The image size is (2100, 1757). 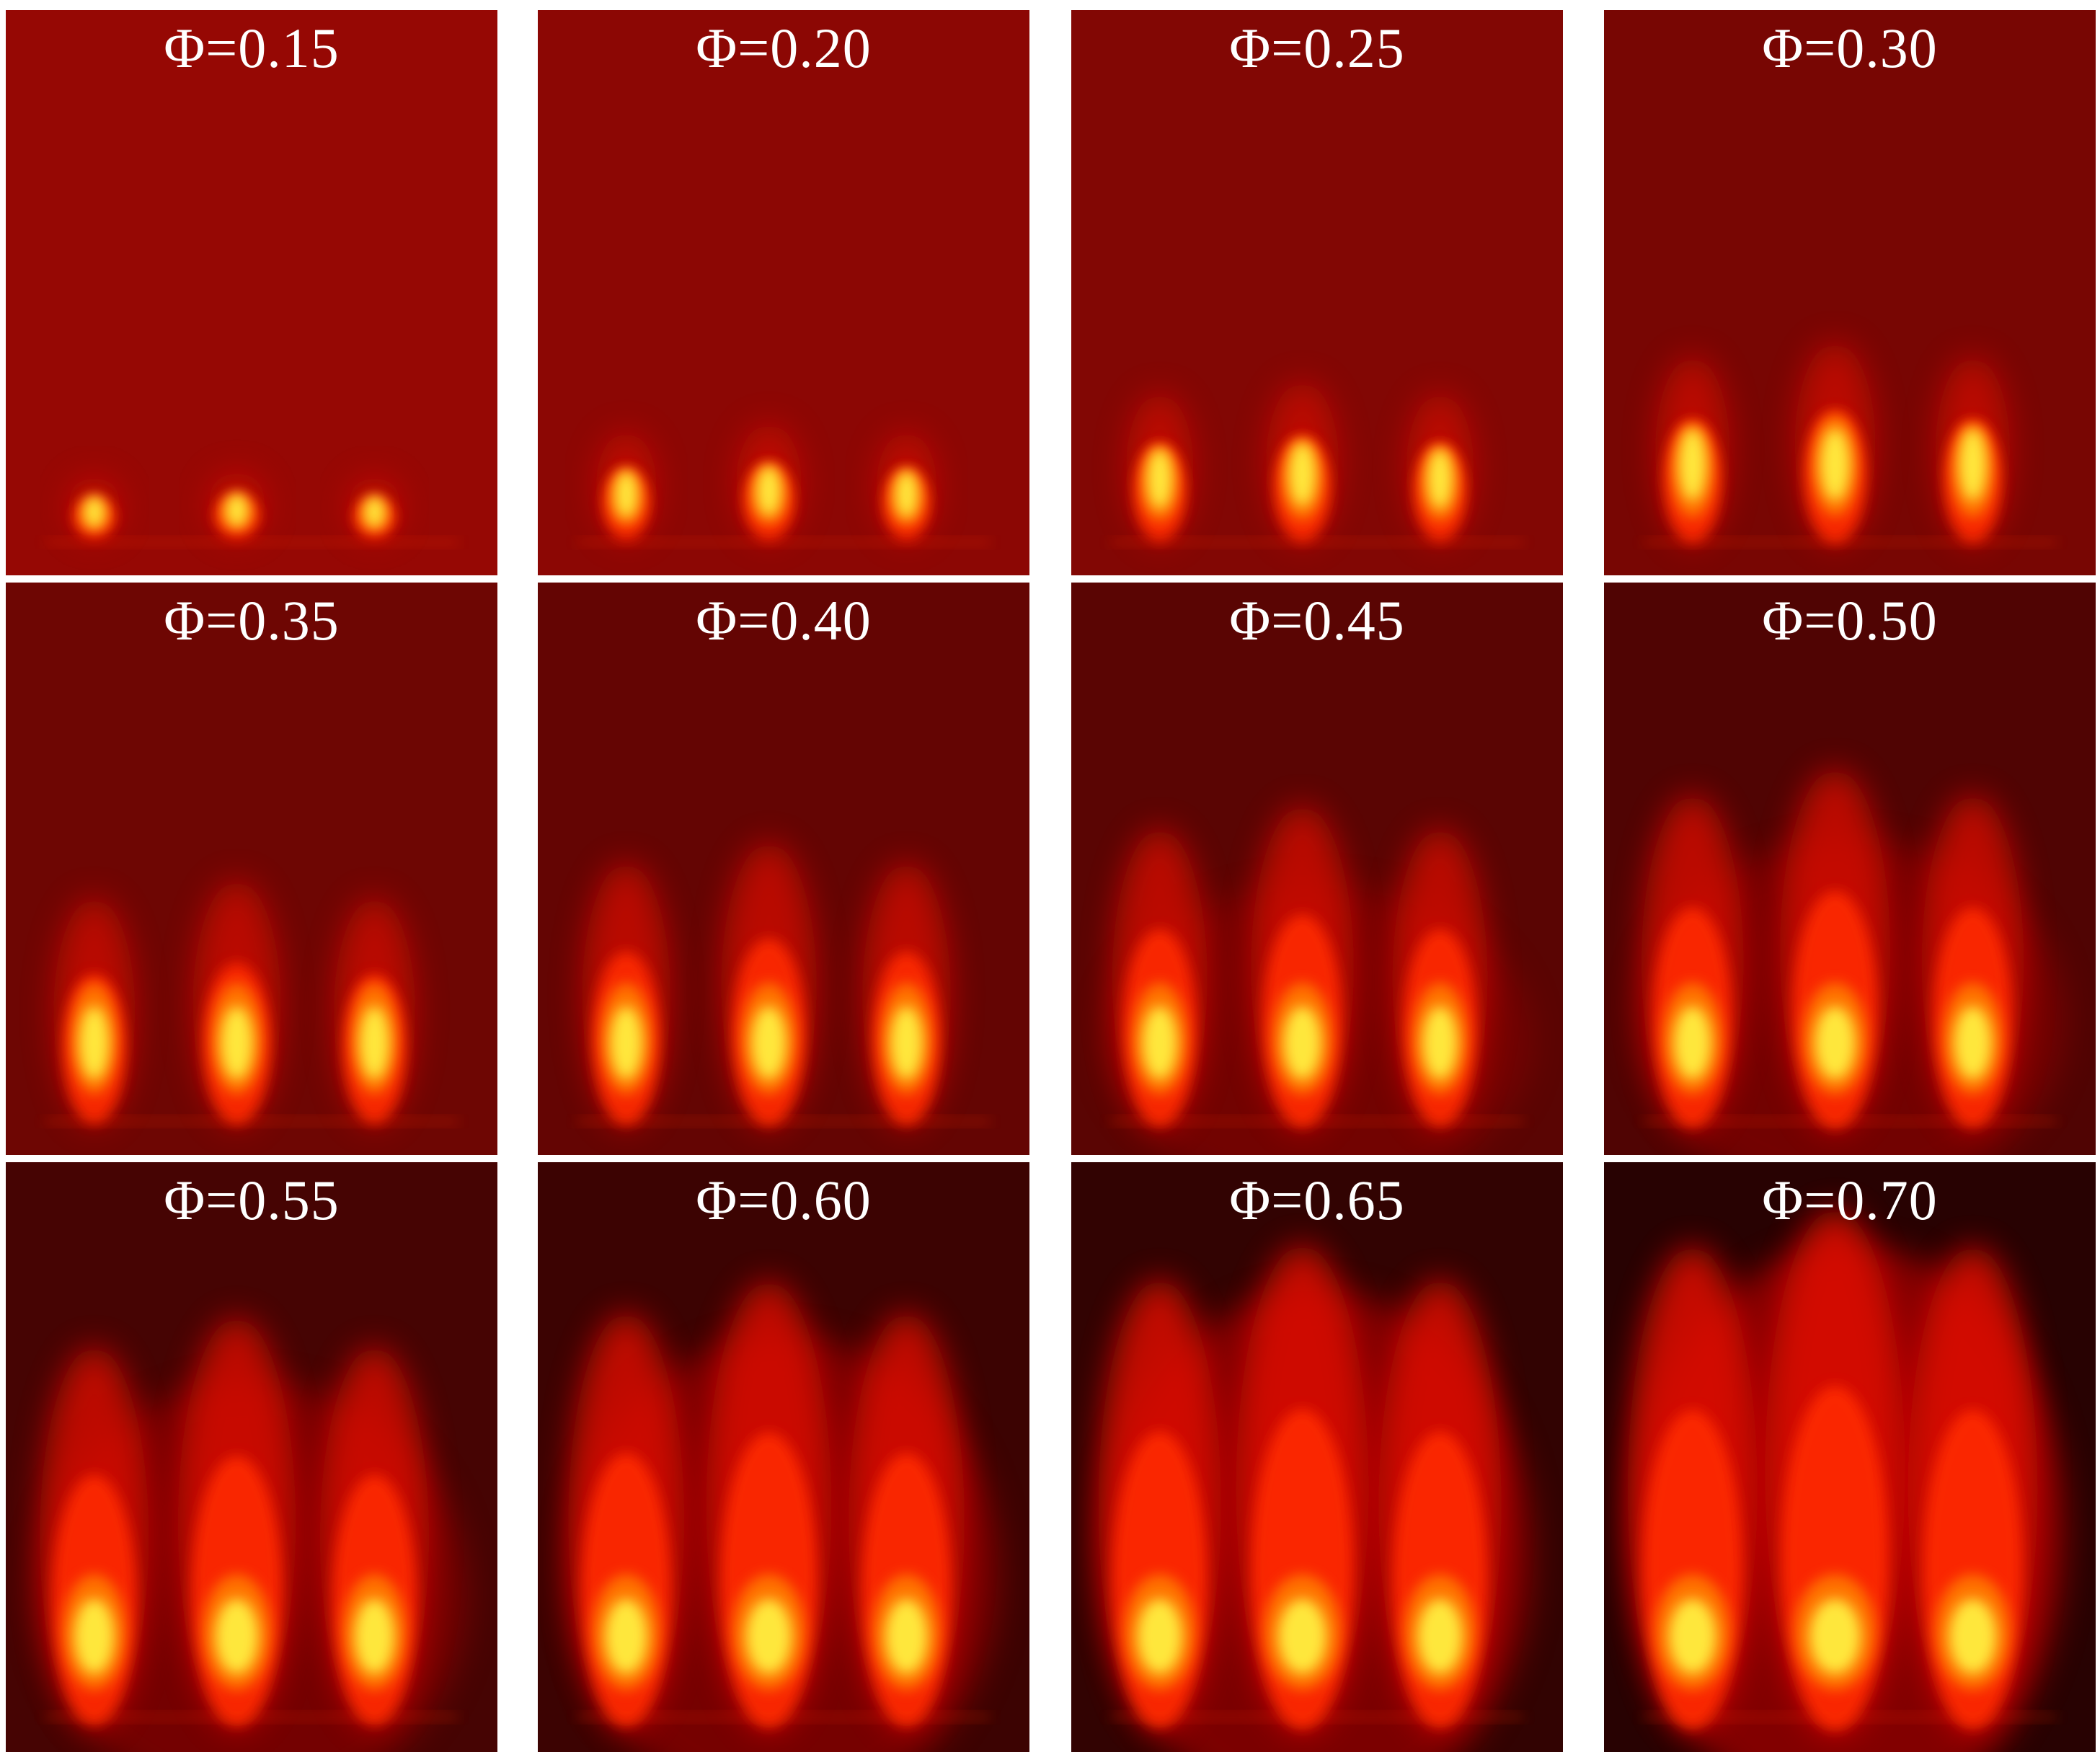 I want to click on flame-panel: Φ=0.25, so click(x=1317, y=292).